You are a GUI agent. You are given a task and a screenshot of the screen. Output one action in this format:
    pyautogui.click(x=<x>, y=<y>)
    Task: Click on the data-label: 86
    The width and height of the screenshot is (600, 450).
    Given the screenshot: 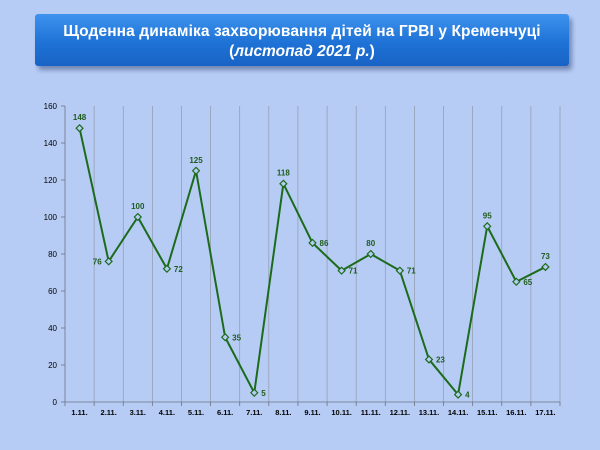 What is the action you would take?
    pyautogui.click(x=324, y=243)
    